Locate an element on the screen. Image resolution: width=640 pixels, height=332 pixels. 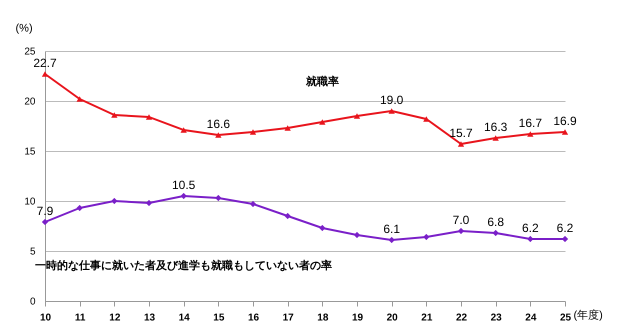
y-tick-label: 20 is located at coordinates (30, 102).